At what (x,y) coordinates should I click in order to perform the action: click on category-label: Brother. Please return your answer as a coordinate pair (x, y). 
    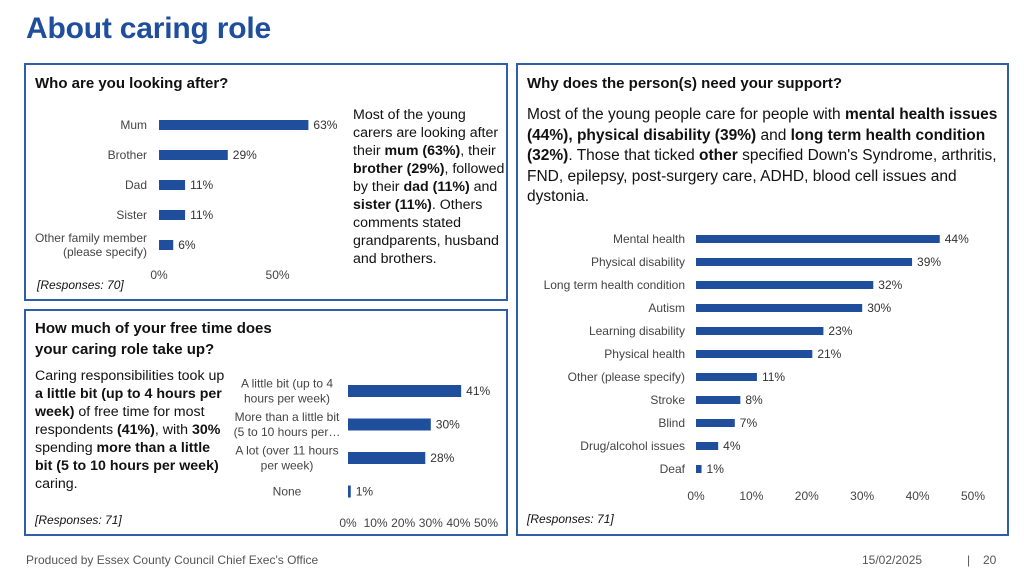
    Looking at the image, I should click on (127, 155).